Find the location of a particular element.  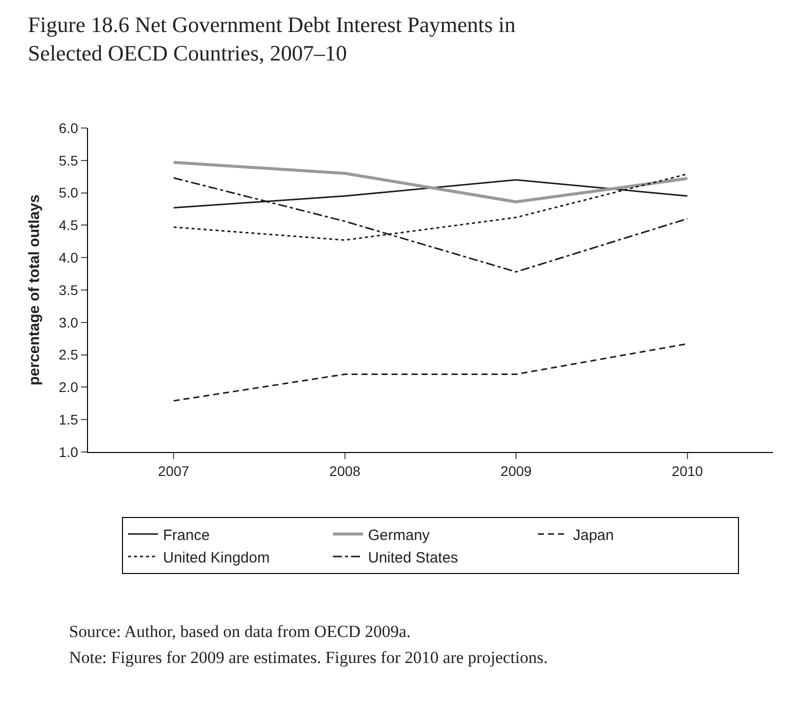

legend-label: United States is located at coordinates (413, 557).